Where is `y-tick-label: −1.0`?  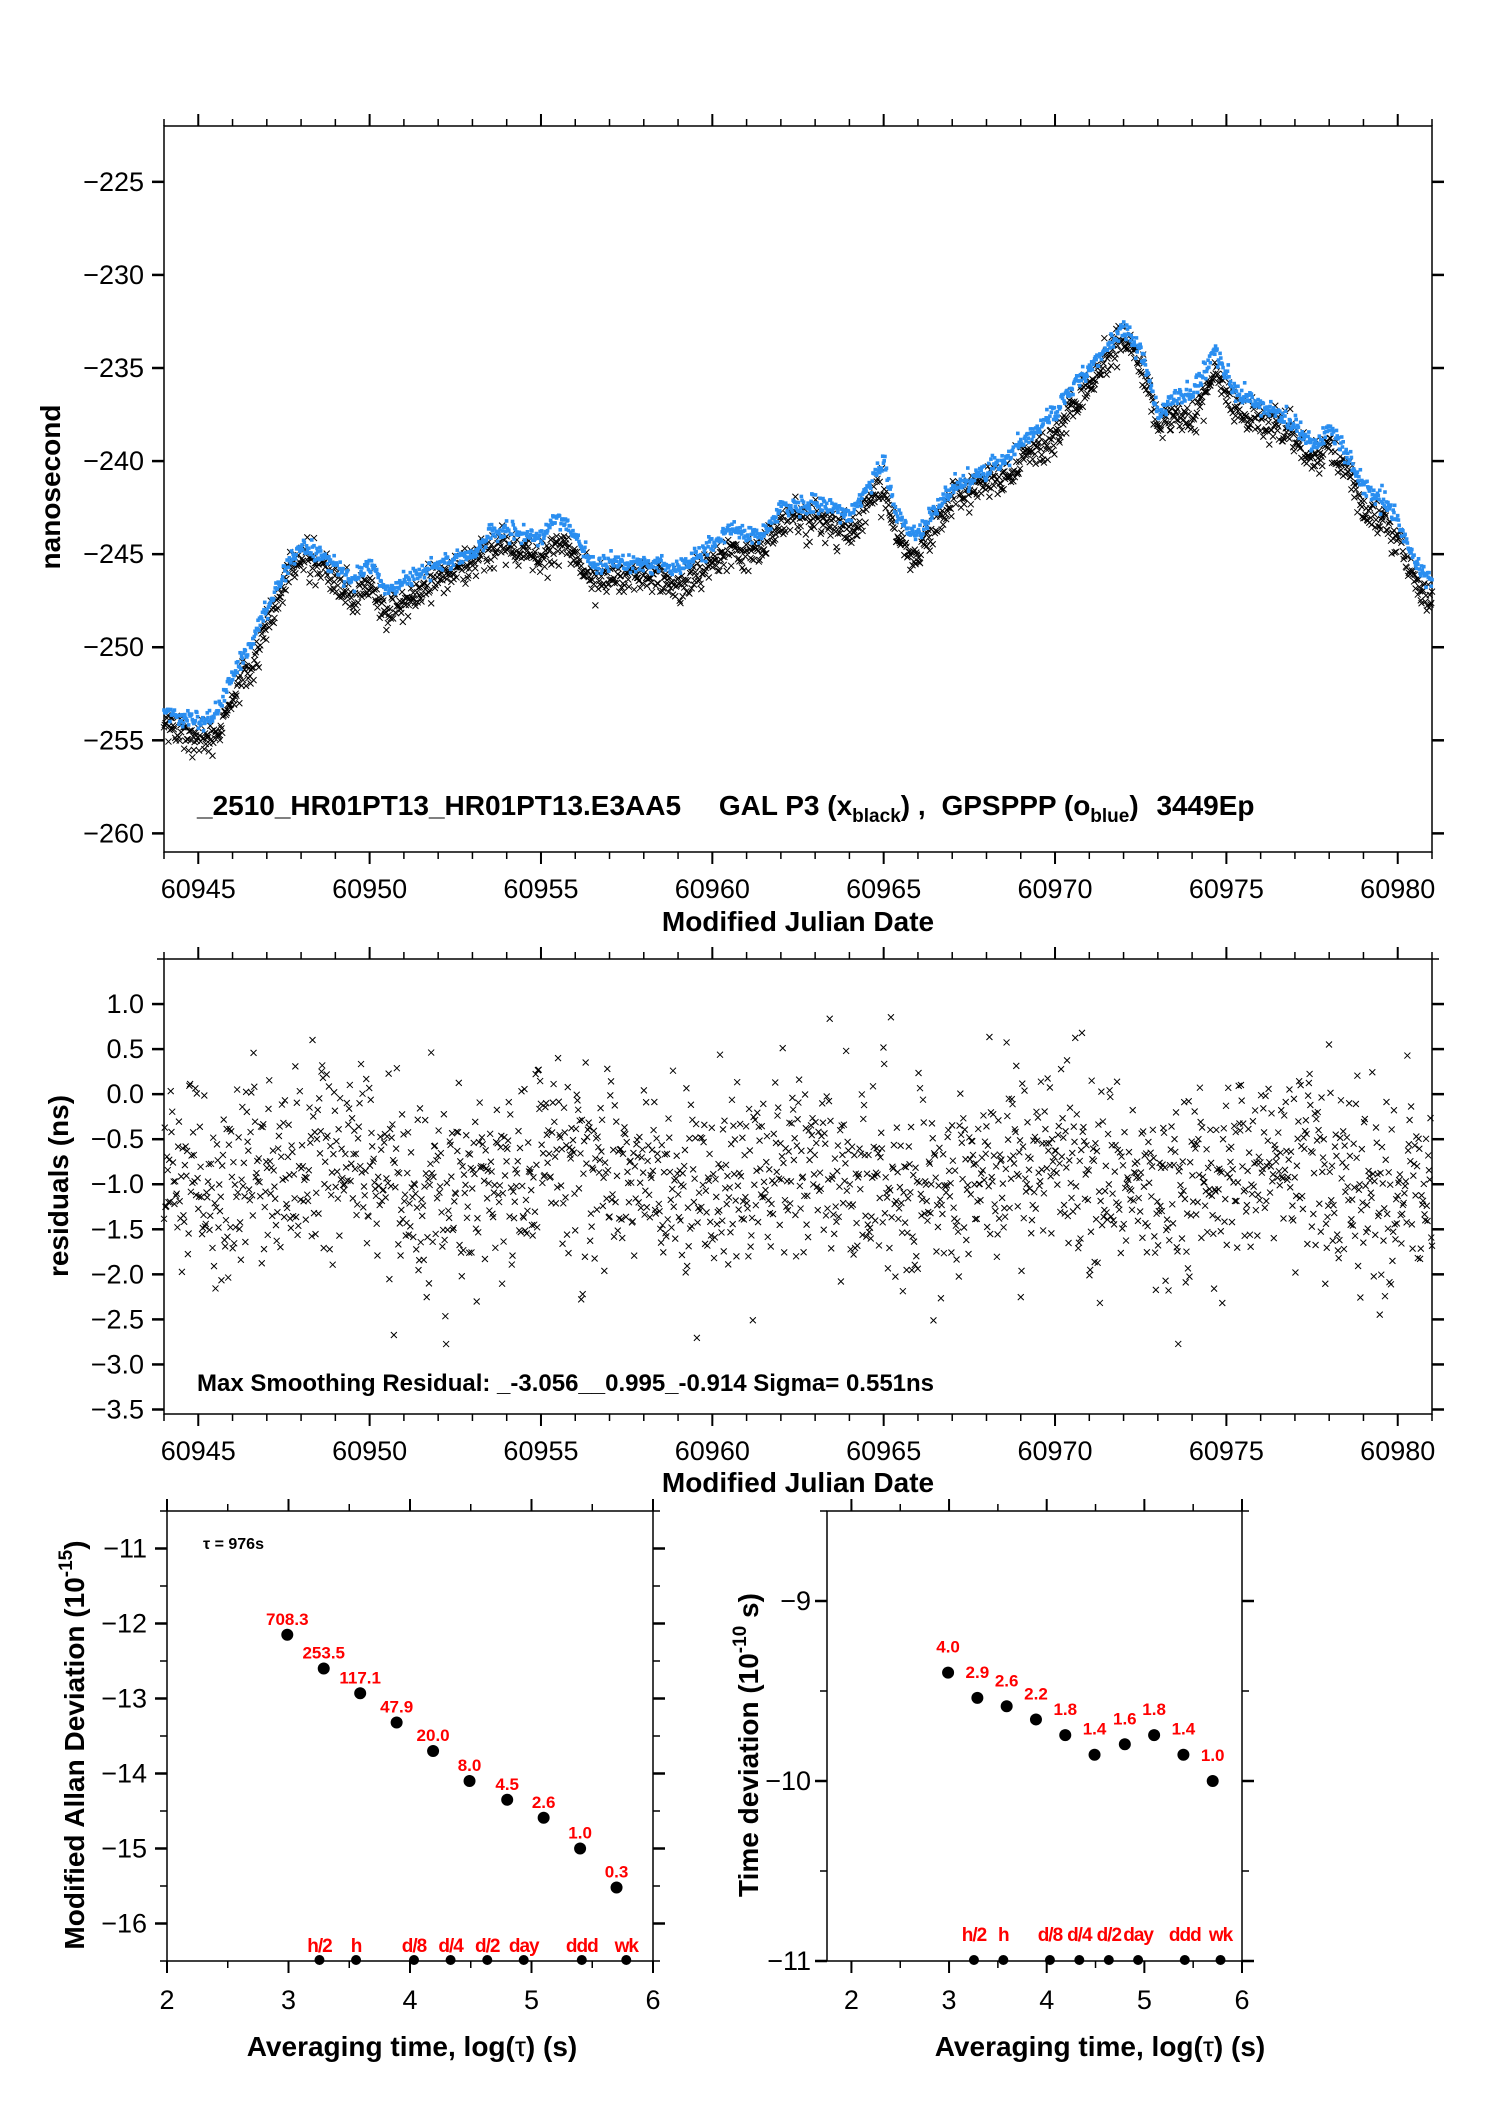 y-tick-label: −1.0 is located at coordinates (117, 1184).